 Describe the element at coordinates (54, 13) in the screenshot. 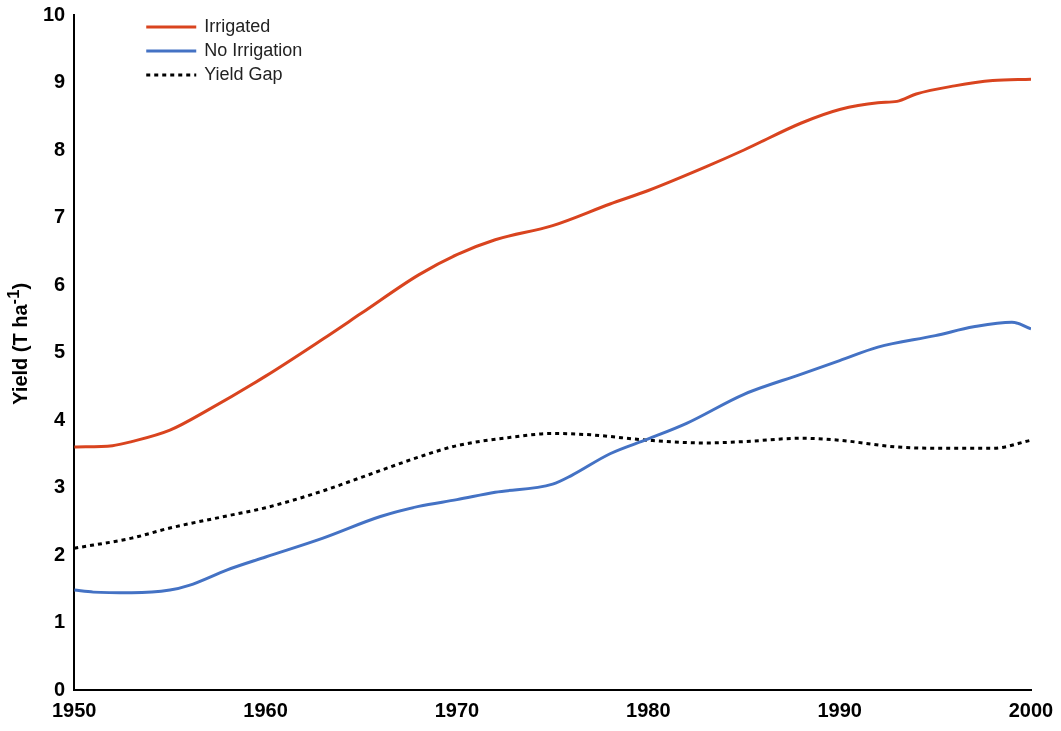

I see `y-tick-label: 10` at that location.